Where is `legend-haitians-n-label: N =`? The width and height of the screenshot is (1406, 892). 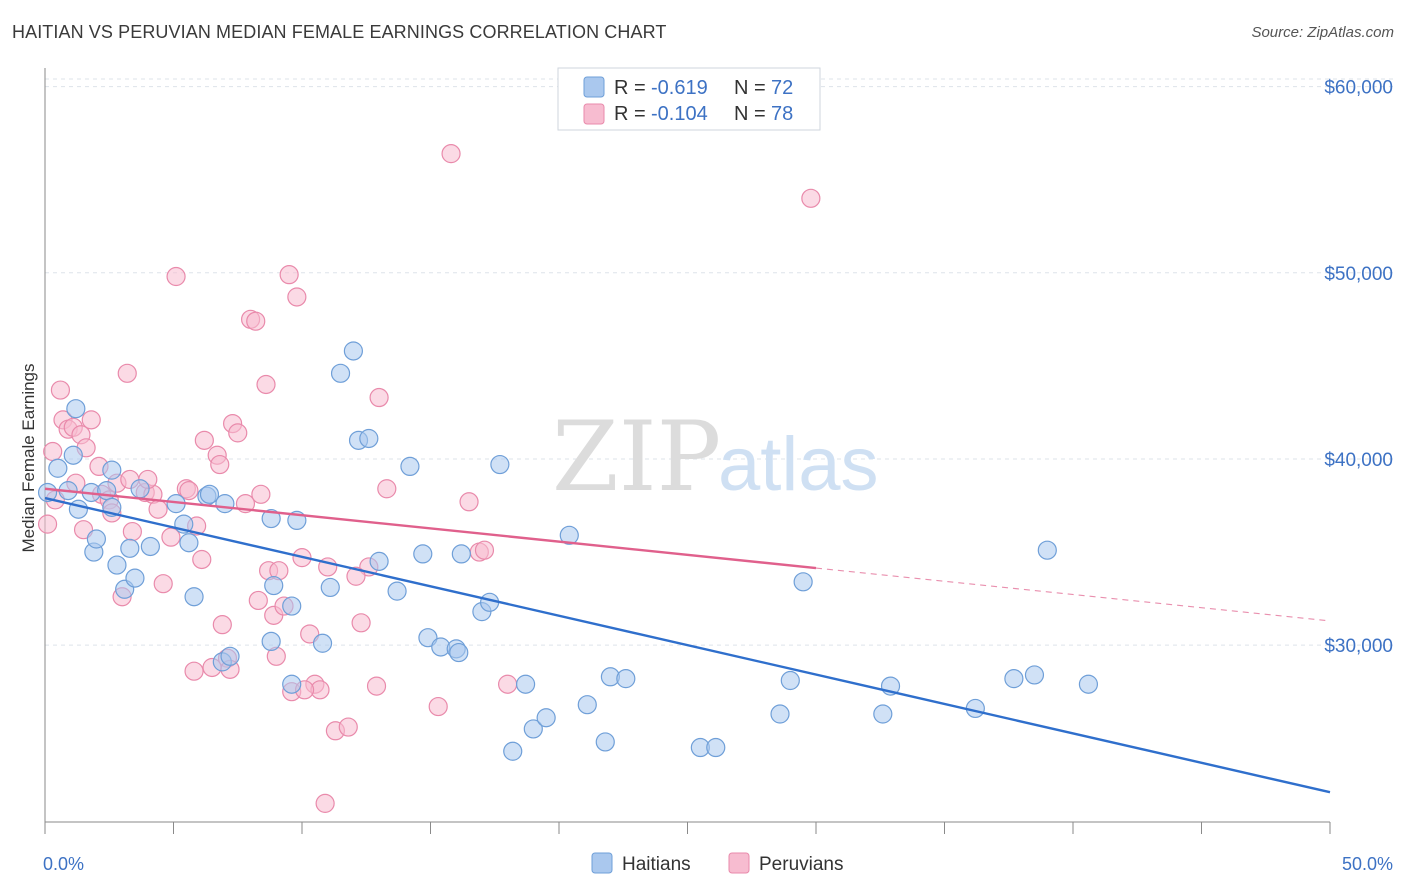 legend-haitians-n-label: N = is located at coordinates (750, 88).